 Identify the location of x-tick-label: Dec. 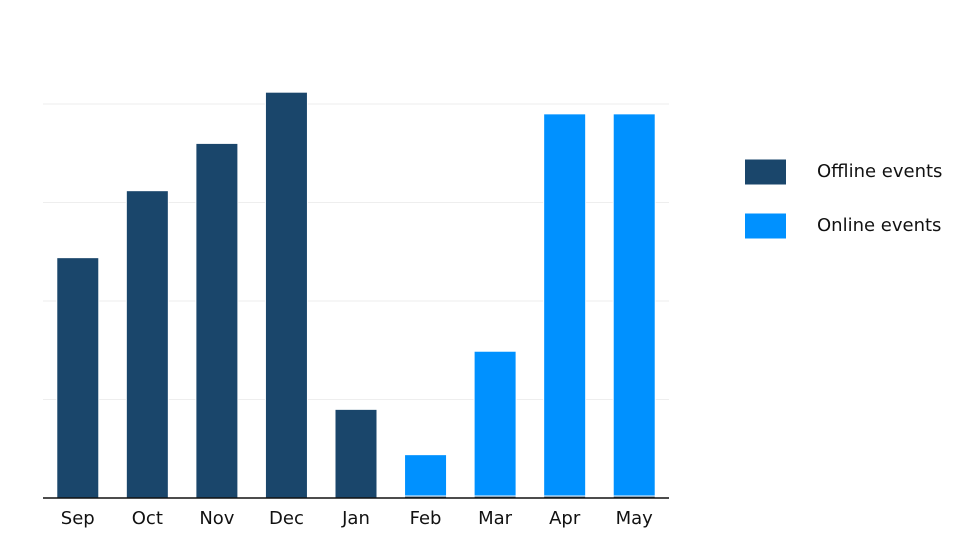
(286, 518).